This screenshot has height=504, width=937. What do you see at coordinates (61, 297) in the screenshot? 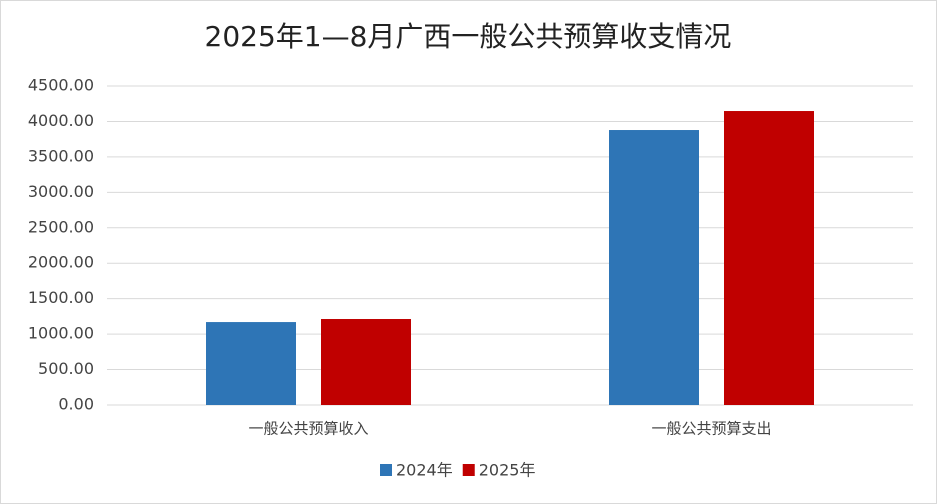
I see `y-tick-label: 1500.00` at bounding box center [61, 297].